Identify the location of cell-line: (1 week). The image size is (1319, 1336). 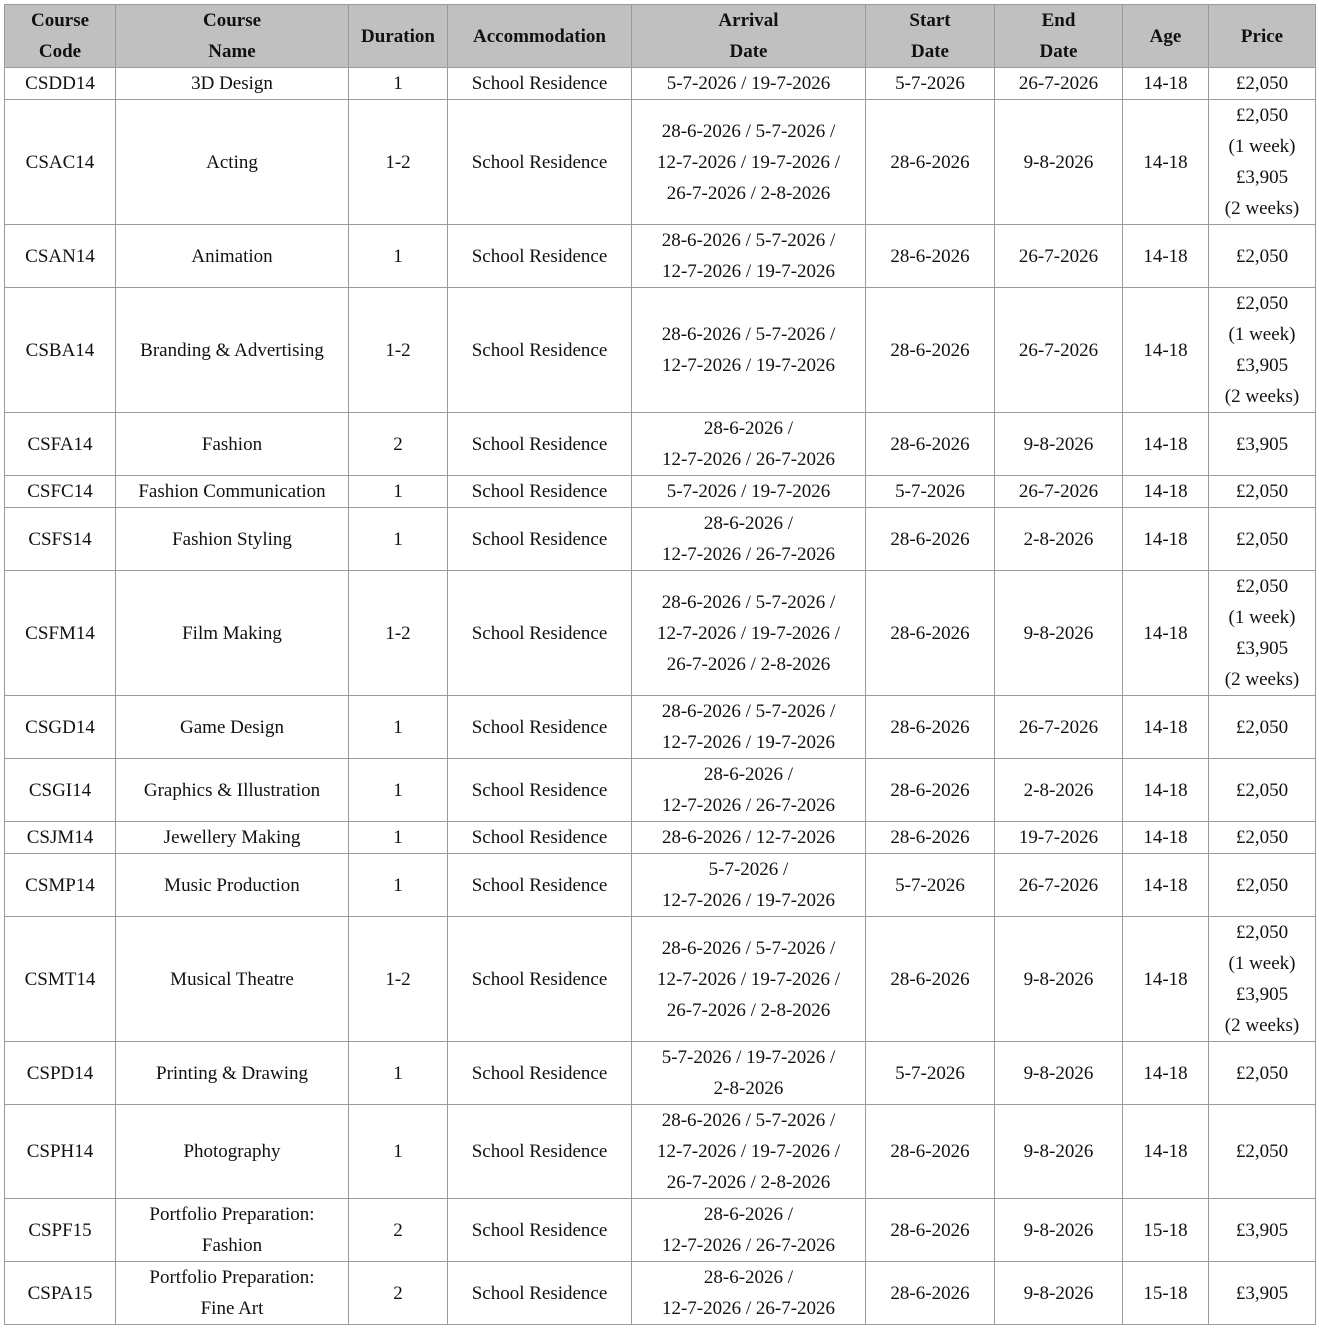
(1262, 334).